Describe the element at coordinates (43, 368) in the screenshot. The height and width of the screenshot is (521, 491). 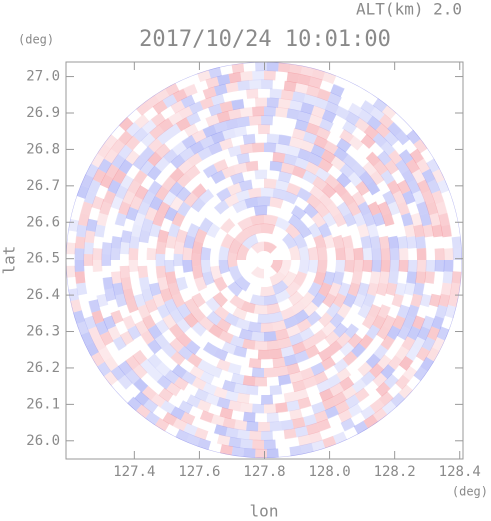
I see `y-tick-label: 26.2` at that location.